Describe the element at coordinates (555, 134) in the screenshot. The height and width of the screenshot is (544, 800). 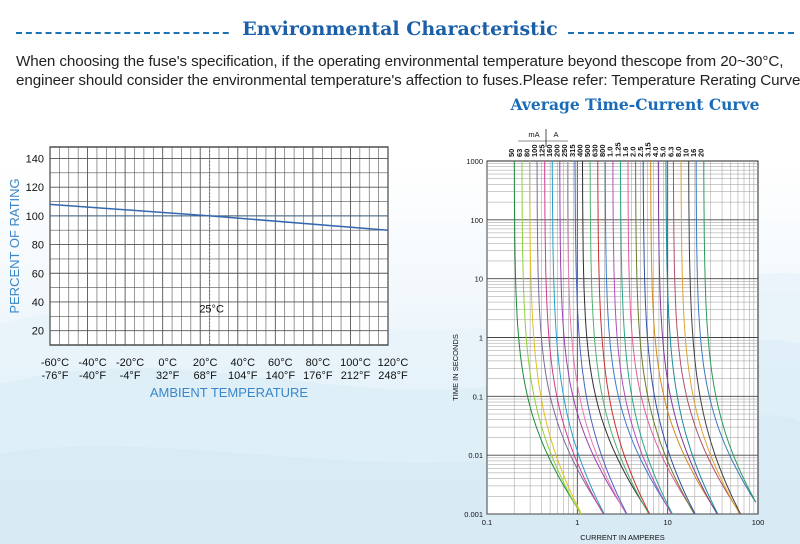
I see `tc-unit-a: A` at that location.